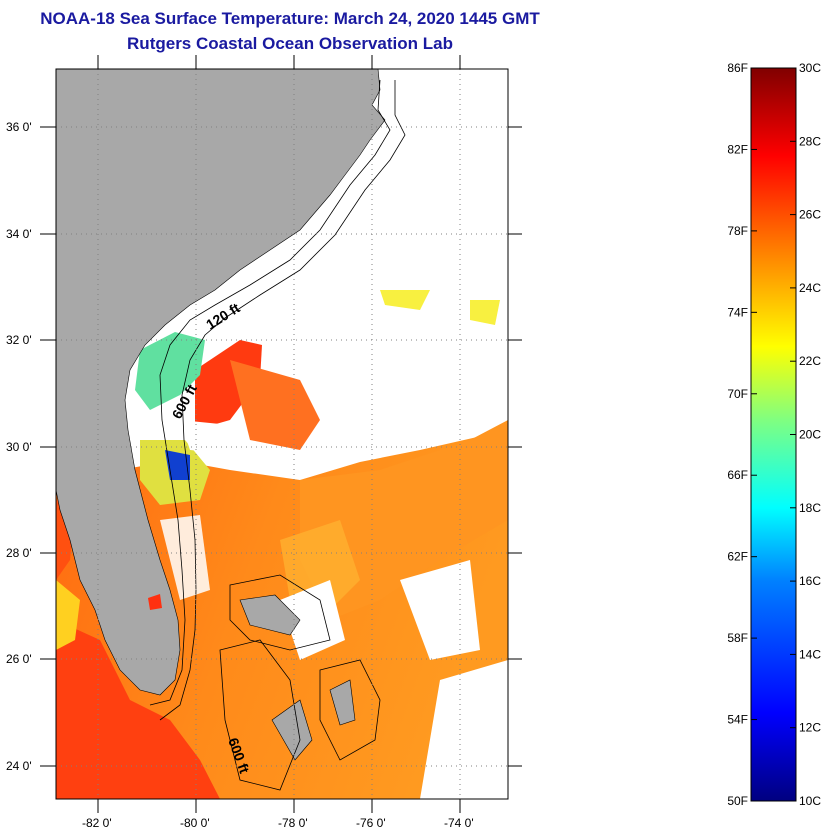 This screenshot has height=832, width=833. Describe the element at coordinates (19, 234) in the screenshot. I see `lat-label-34: 34 0'` at that location.